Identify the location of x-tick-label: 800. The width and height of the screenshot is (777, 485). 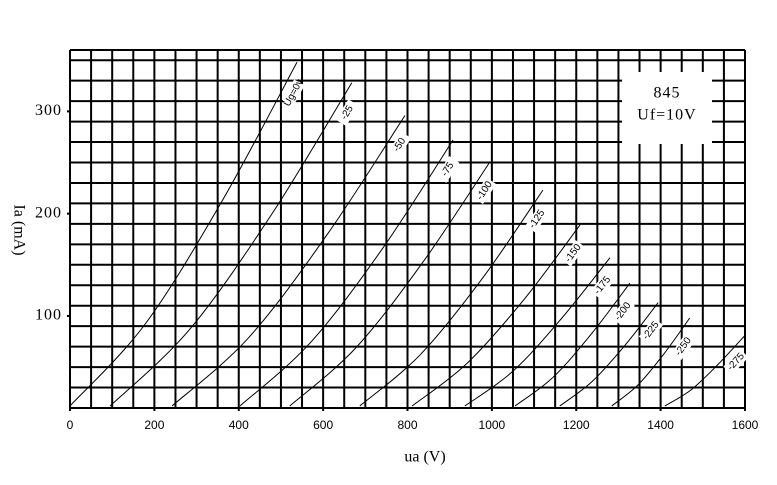
(407, 425).